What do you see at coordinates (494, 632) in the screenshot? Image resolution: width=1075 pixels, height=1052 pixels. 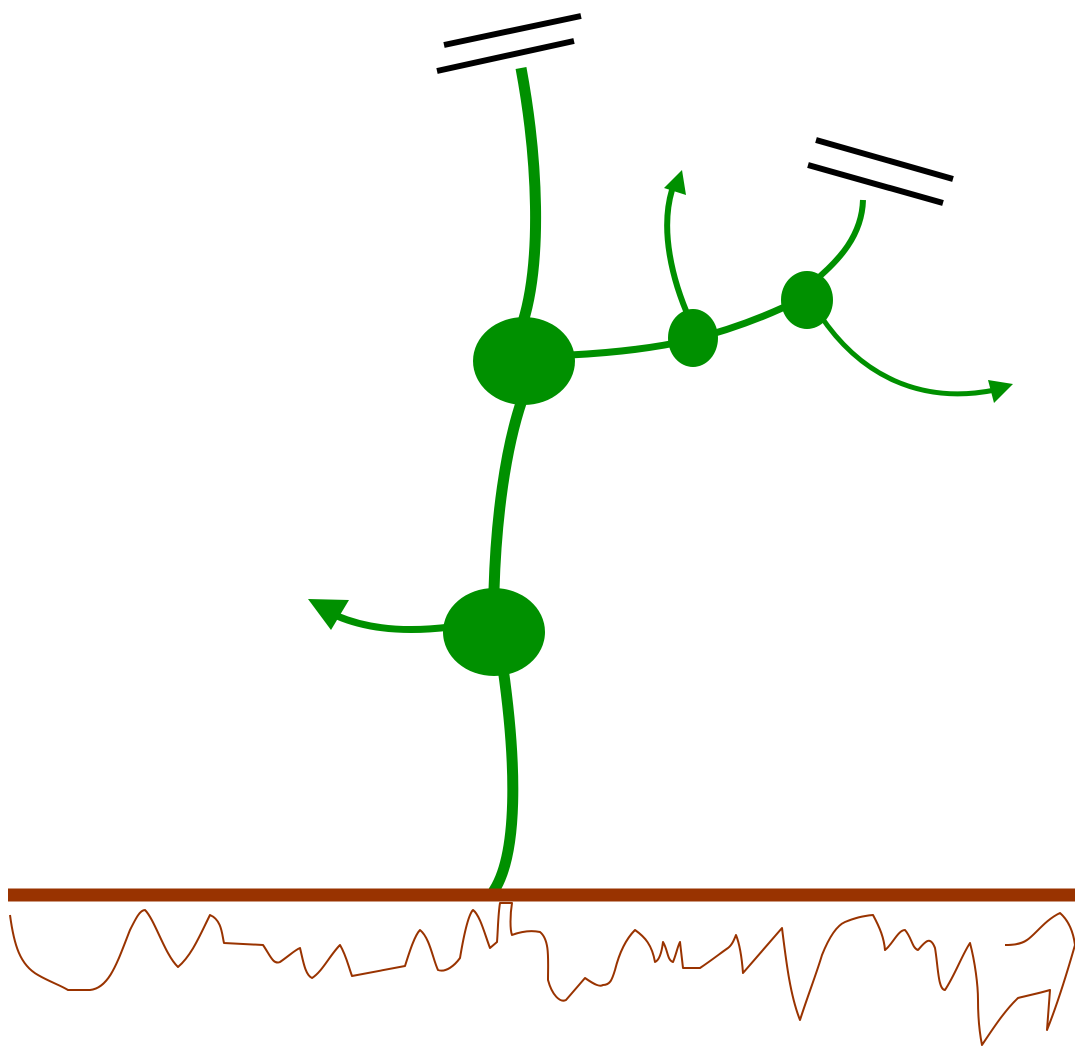 I see `node-lower` at bounding box center [494, 632].